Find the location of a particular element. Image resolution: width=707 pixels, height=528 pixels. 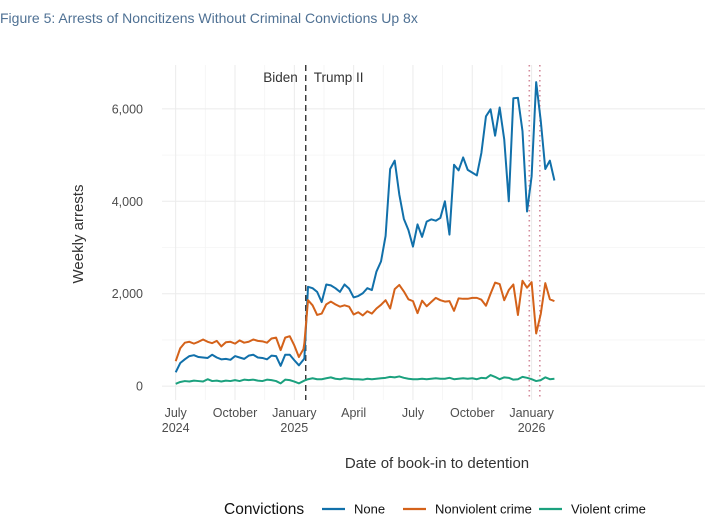

y-tick-label: 0 is located at coordinates (139, 387).